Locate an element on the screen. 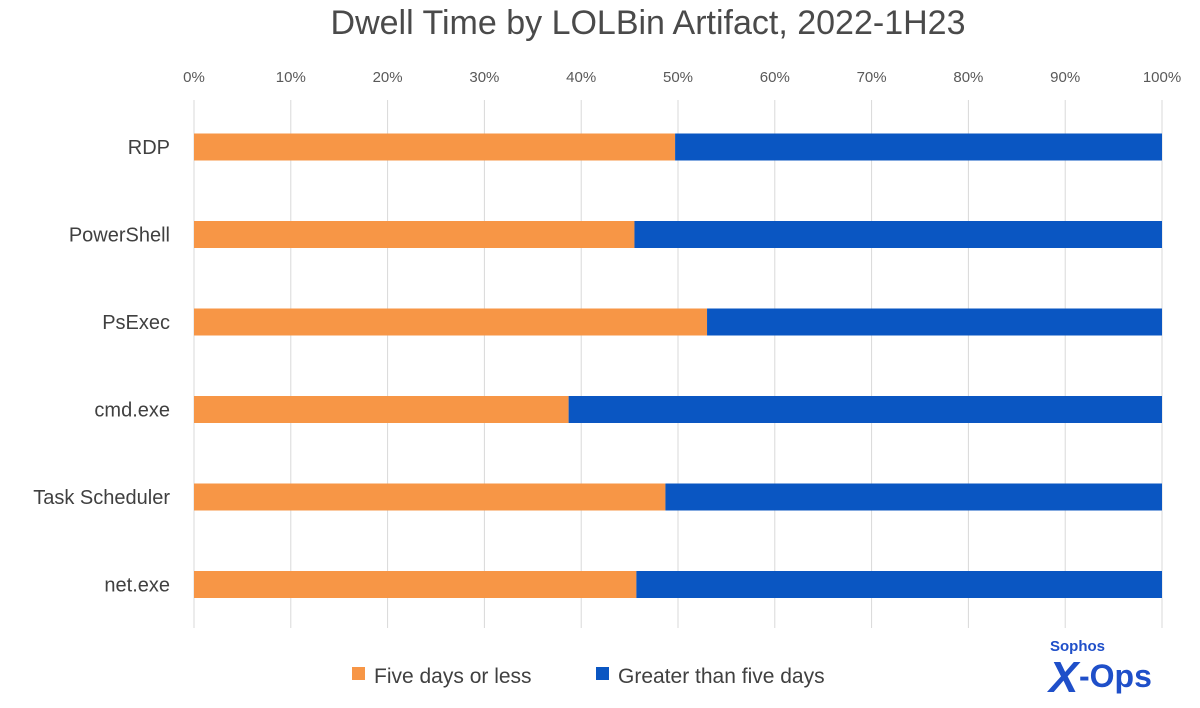  x-tick-label: 70% is located at coordinates (872, 77).